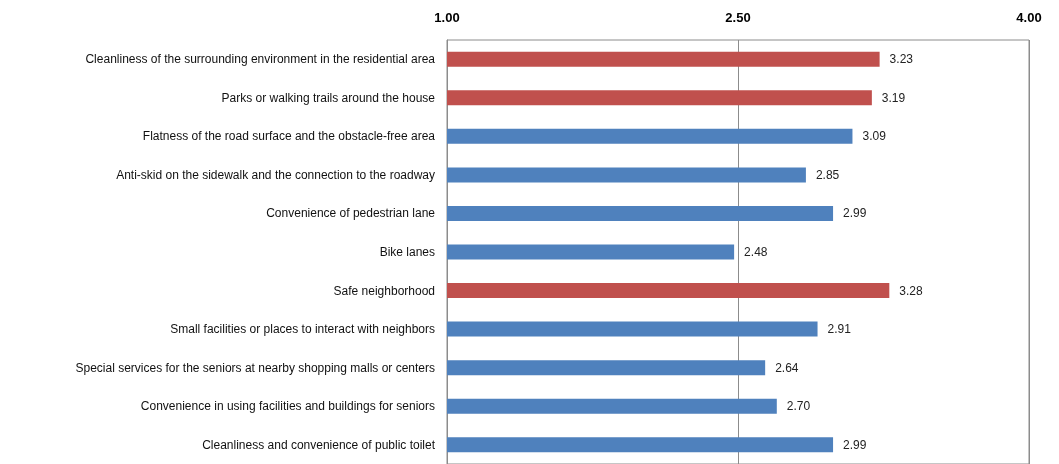 Image resolution: width=1059 pixels, height=464 pixels. Describe the element at coordinates (893, 97) in the screenshot. I see `data-label: 3.19` at that location.